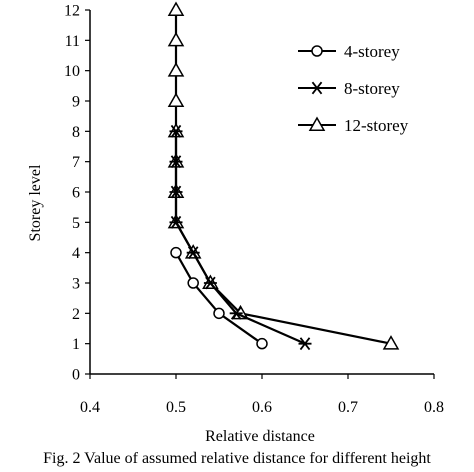  Describe the element at coordinates (76, 102) in the screenshot. I see `y-tick-label: 9` at that location.